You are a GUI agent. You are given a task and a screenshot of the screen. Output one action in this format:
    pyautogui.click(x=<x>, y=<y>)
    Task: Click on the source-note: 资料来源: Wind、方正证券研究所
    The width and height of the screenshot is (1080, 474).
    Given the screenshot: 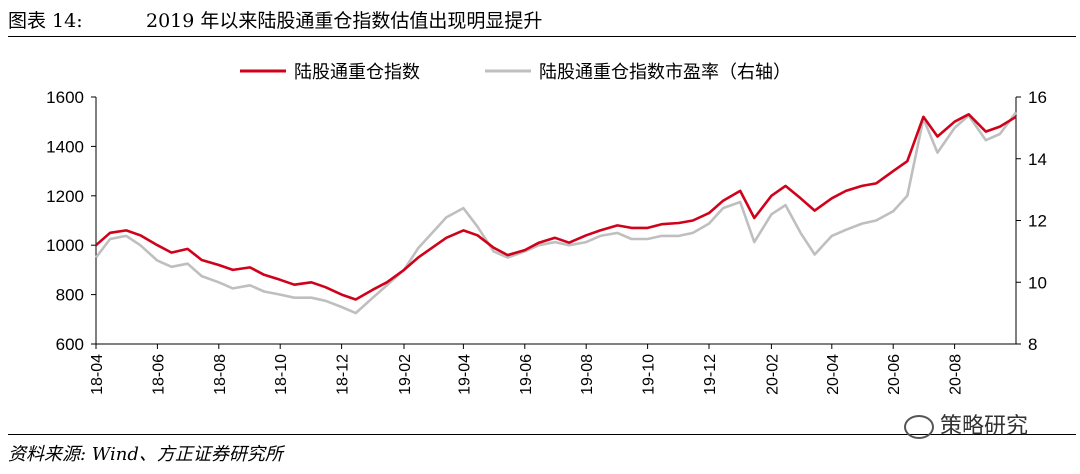 What is the action you would take?
    pyautogui.click(x=145, y=454)
    